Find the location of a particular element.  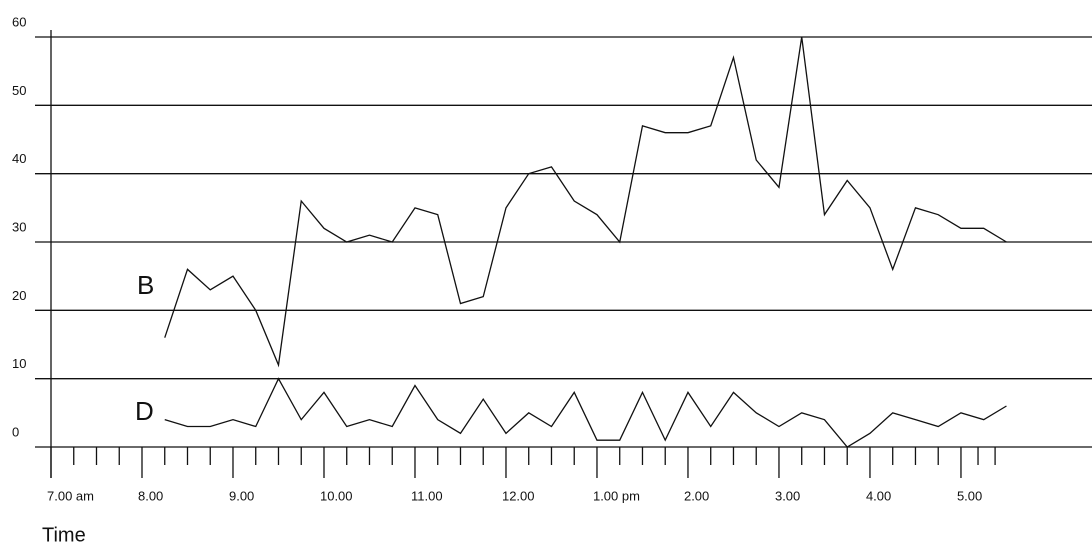

x-tick-label: 5.00 is located at coordinates (969, 495).